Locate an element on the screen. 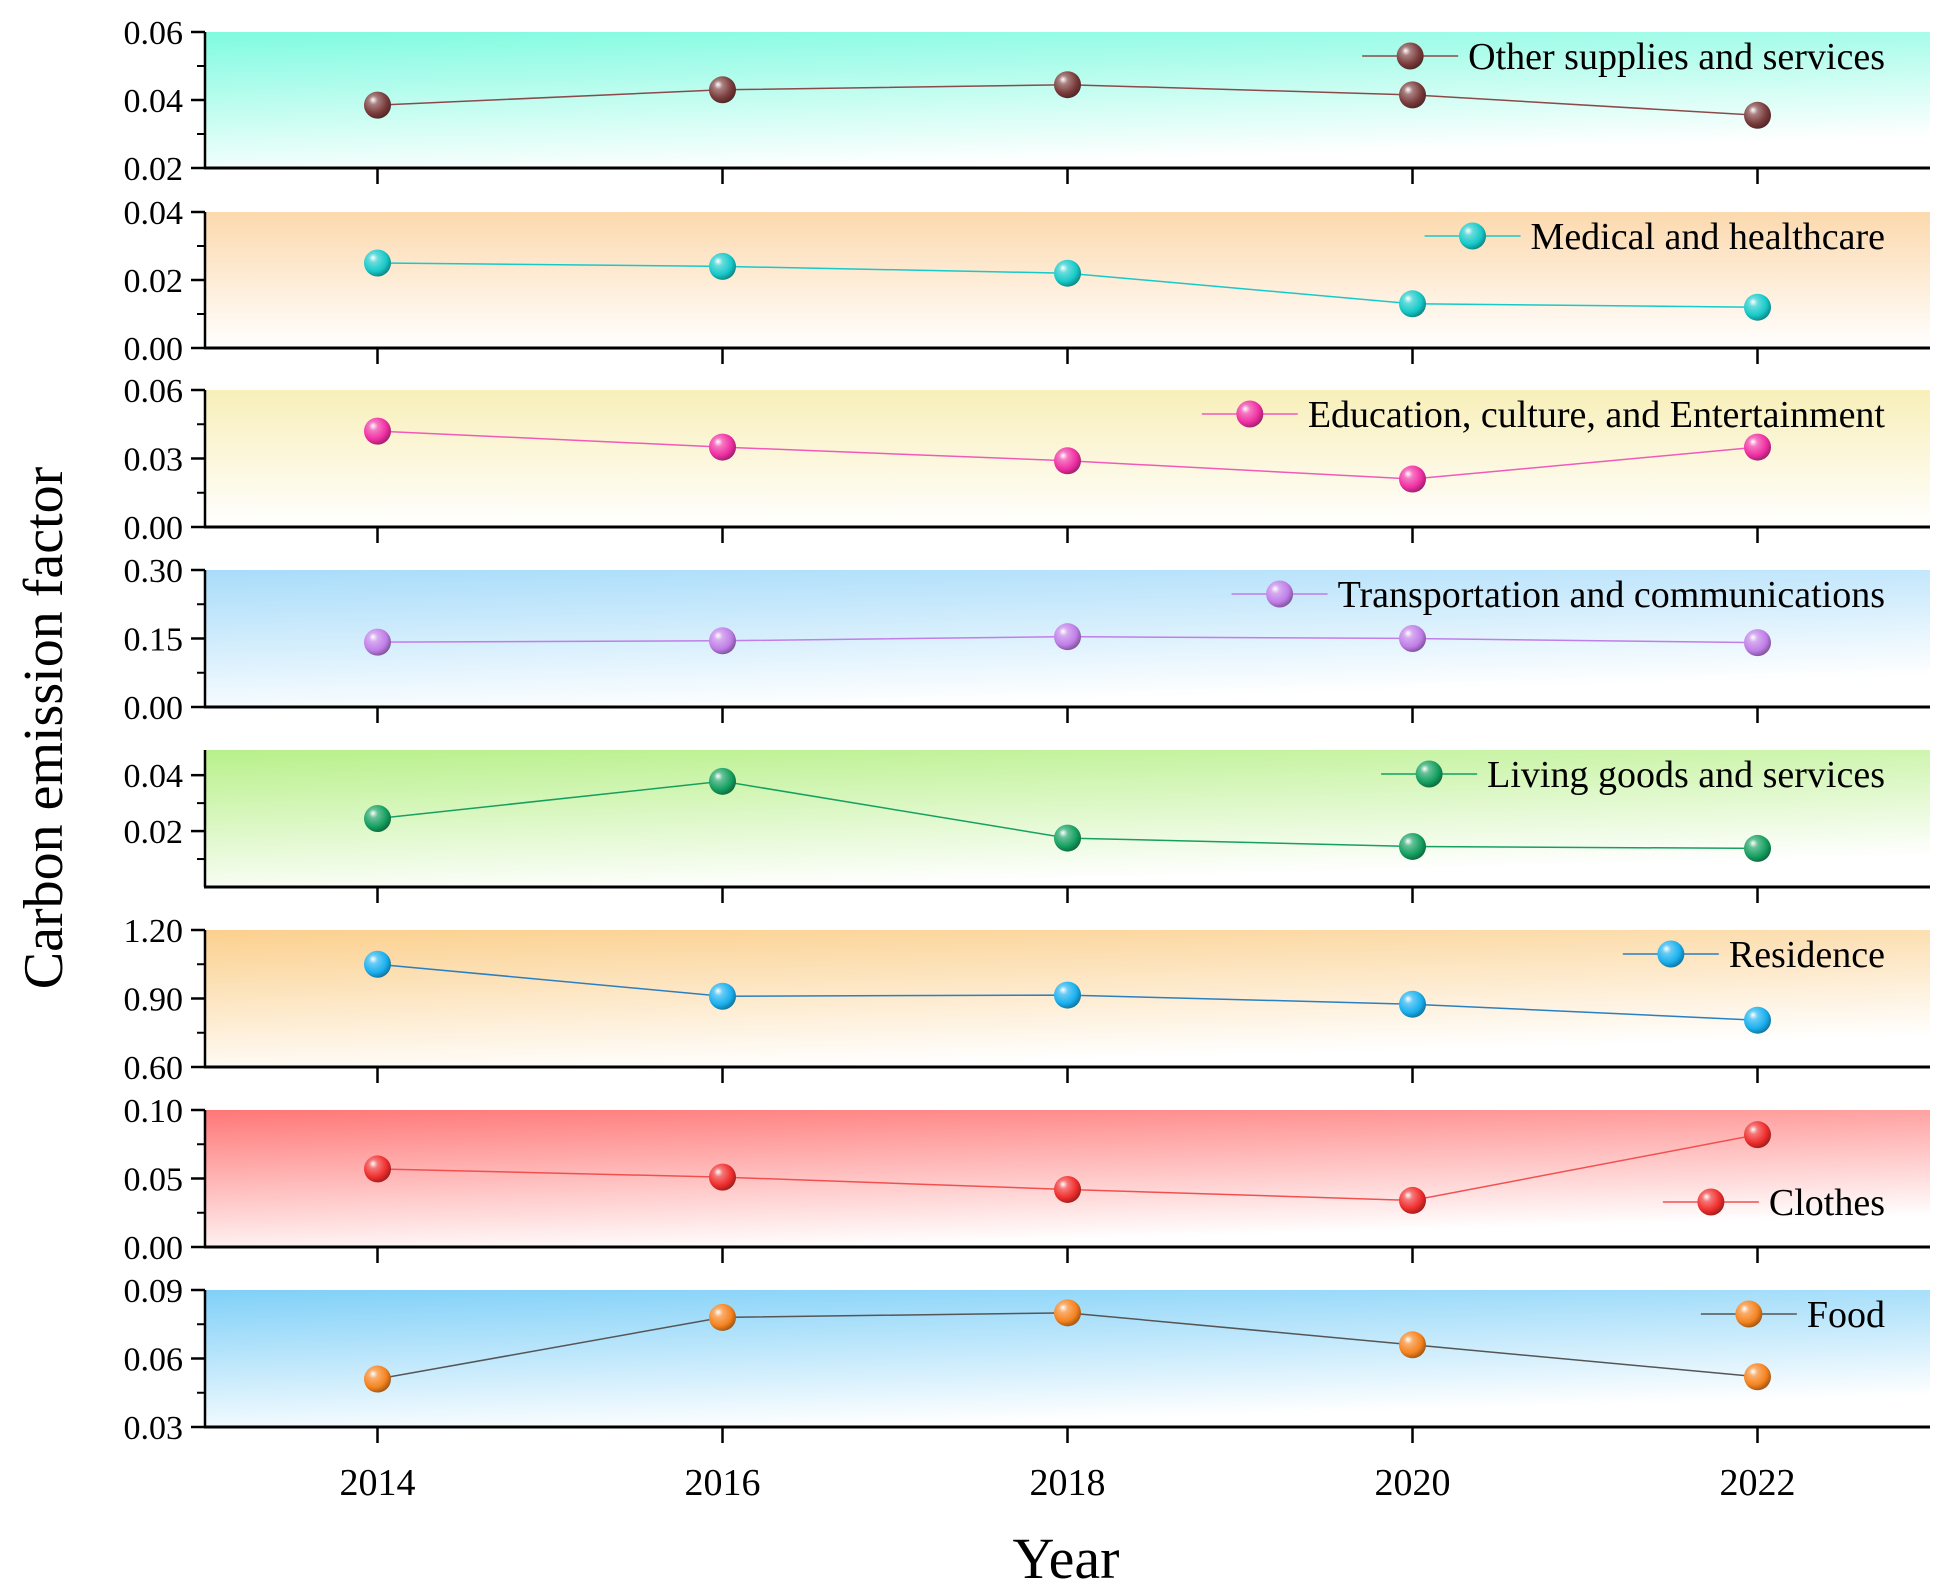  data-point-other-supplies-and-services-2022 is located at coordinates (1757, 115).